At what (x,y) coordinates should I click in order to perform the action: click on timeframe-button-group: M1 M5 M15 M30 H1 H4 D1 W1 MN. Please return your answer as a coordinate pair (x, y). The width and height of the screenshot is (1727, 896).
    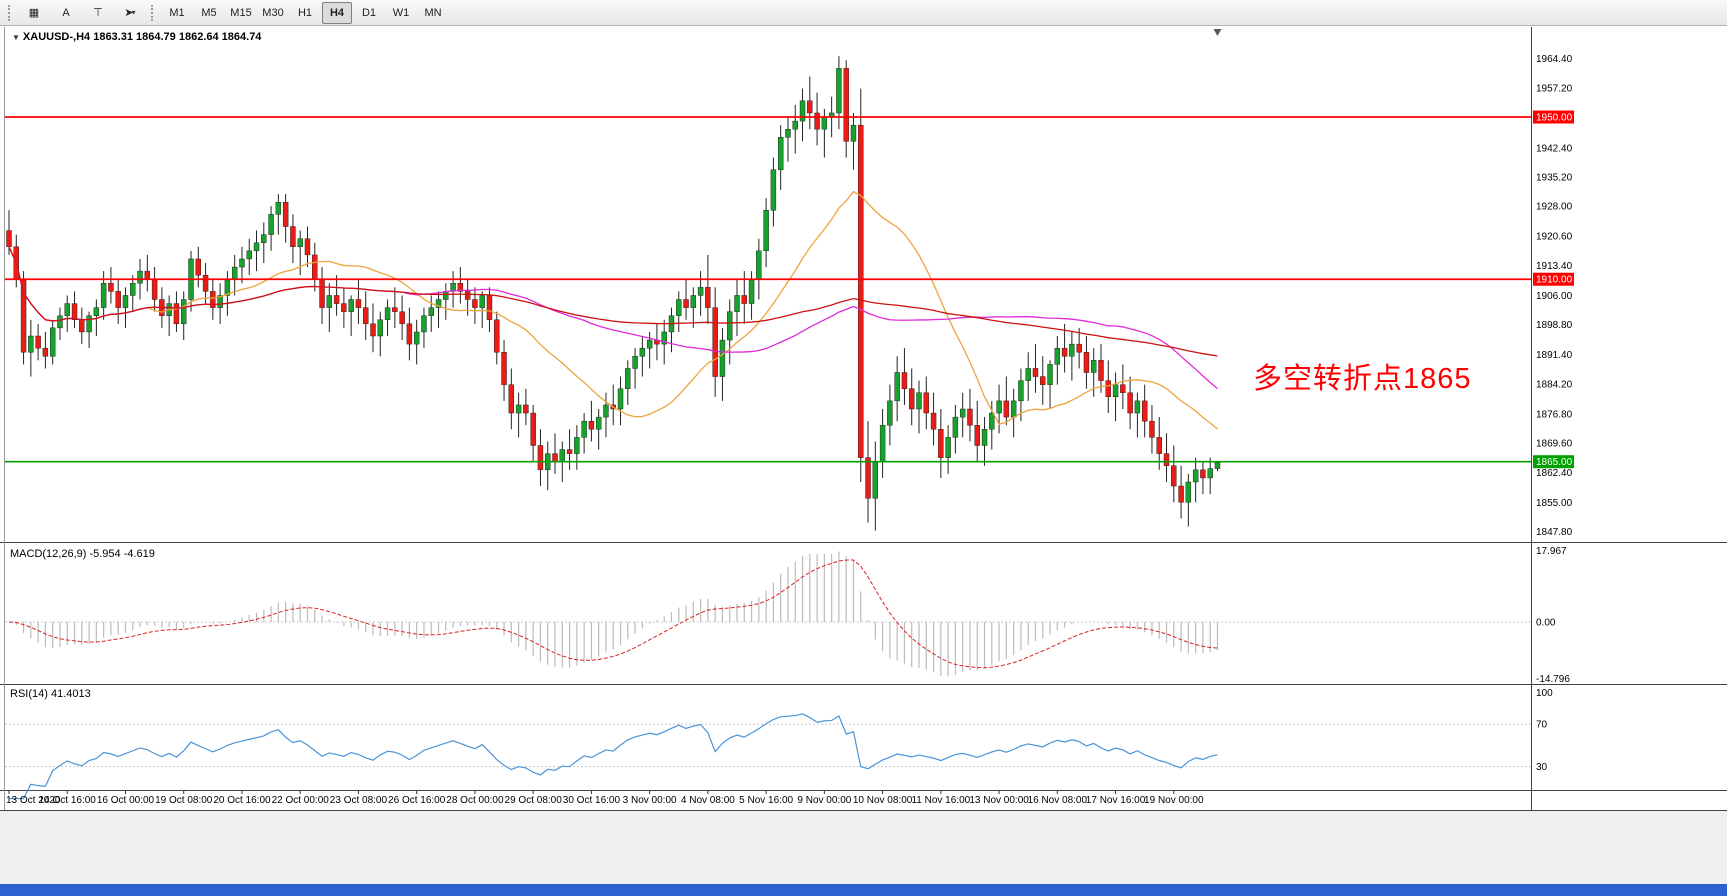
    Looking at the image, I should click on (305, 12).